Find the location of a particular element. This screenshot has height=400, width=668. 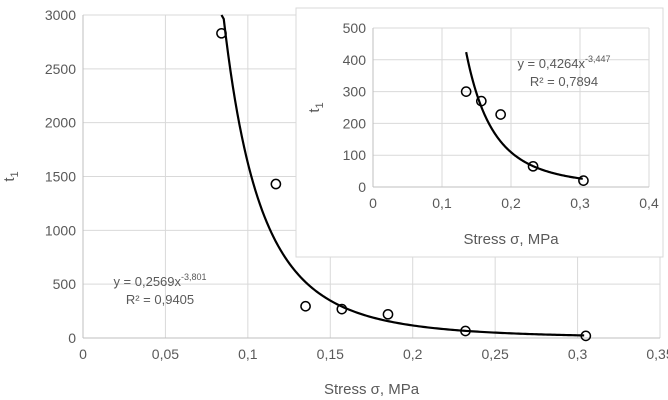

main-trend-equation: y = 0,2569x-3,801 is located at coordinates (159, 280).